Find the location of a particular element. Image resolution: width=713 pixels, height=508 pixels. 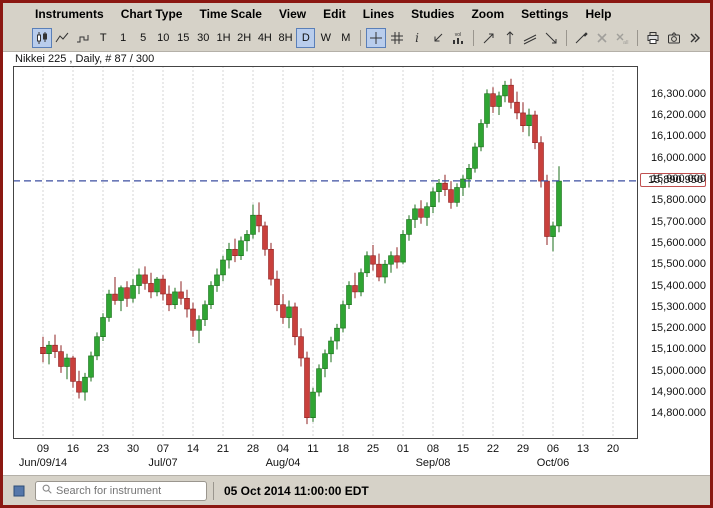

price-axis-label: 15,600.000 is located at coordinates (678, 243).